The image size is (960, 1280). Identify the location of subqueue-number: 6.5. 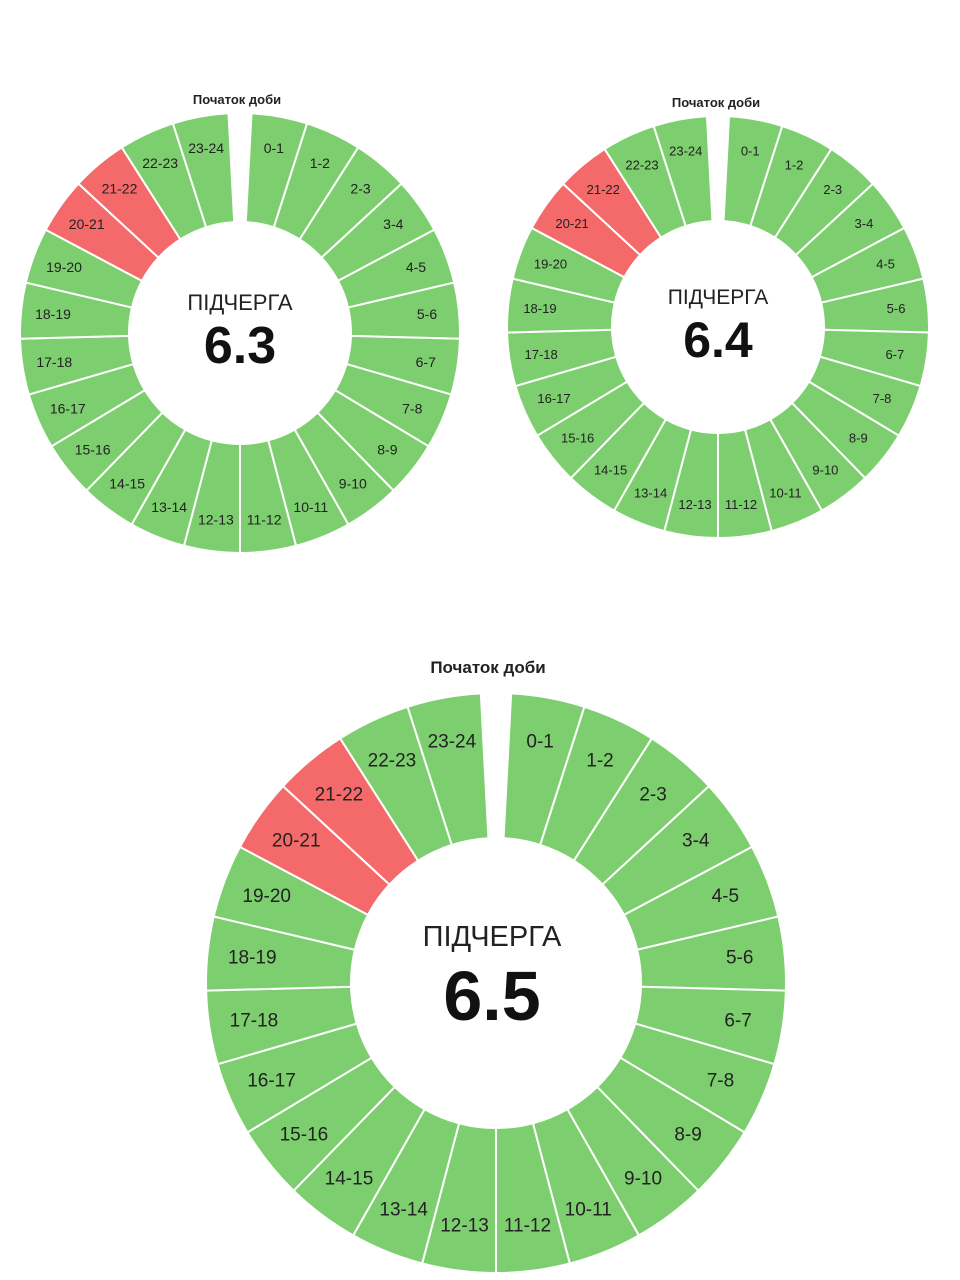
(491, 996).